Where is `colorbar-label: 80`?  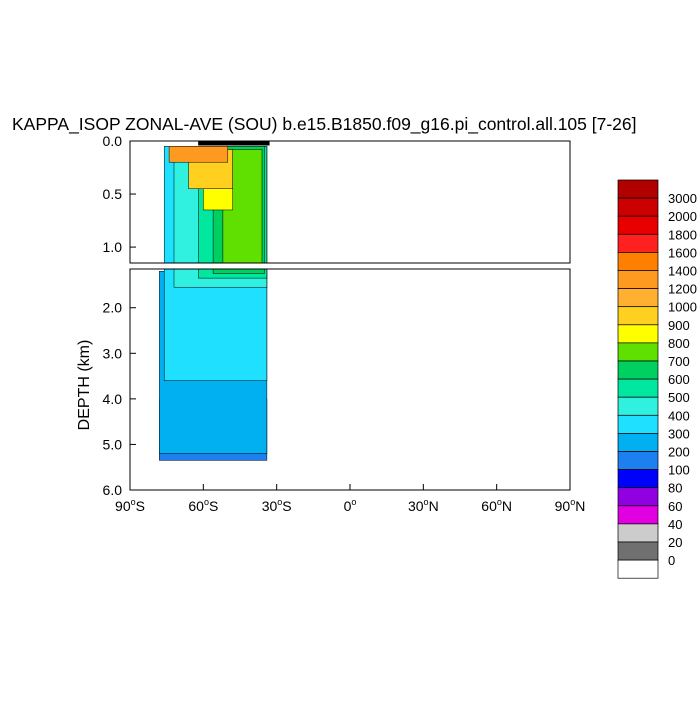 colorbar-label: 80 is located at coordinates (675, 488).